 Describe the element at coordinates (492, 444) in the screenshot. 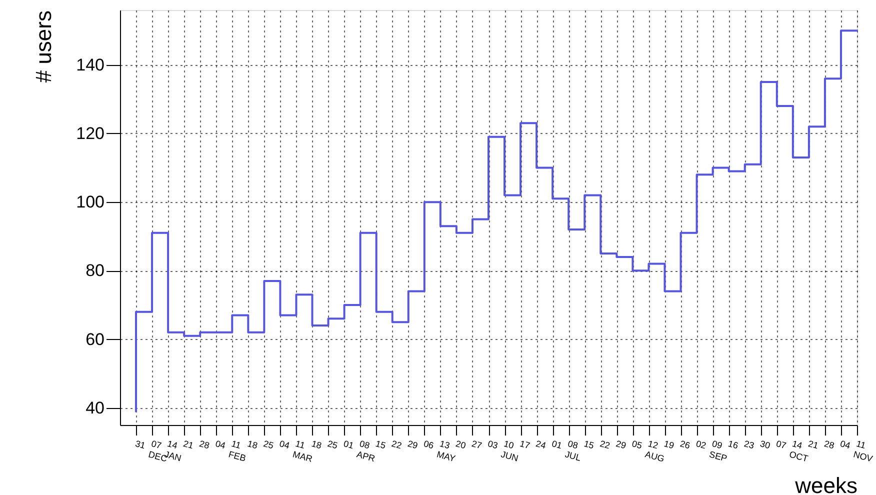

I see `x-tick-label: 03` at that location.